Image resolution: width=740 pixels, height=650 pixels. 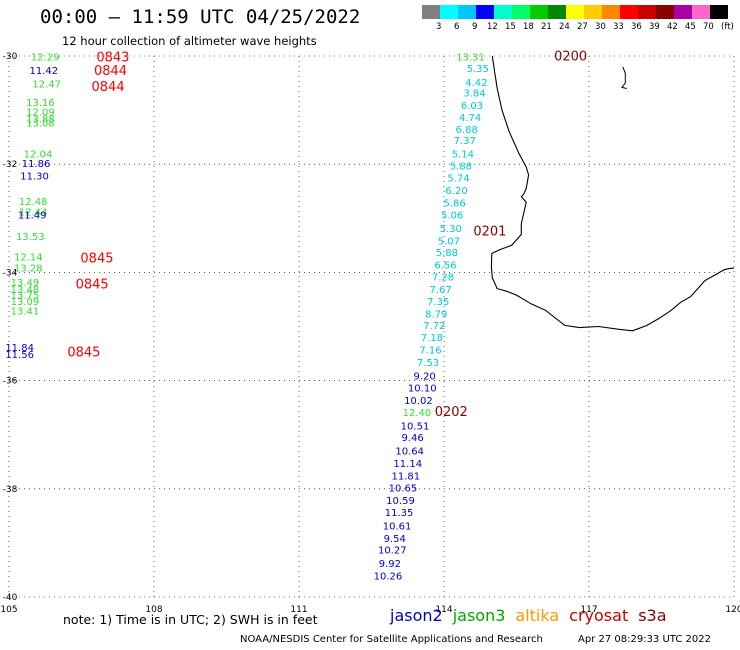 I want to click on lat-tick-label: -34, so click(x=10, y=273).